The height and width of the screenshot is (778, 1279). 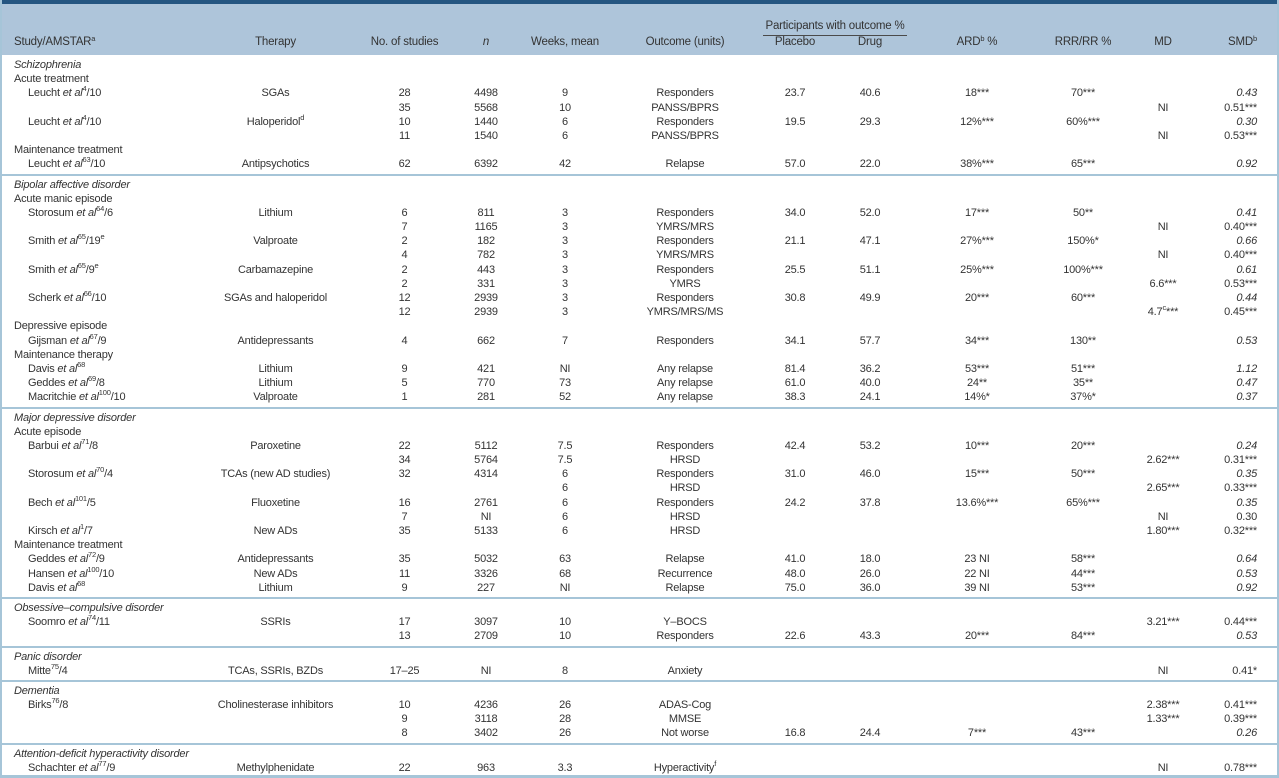 What do you see at coordinates (685, 705) in the screenshot?
I see `cell-outcome: ADAS-Cog` at bounding box center [685, 705].